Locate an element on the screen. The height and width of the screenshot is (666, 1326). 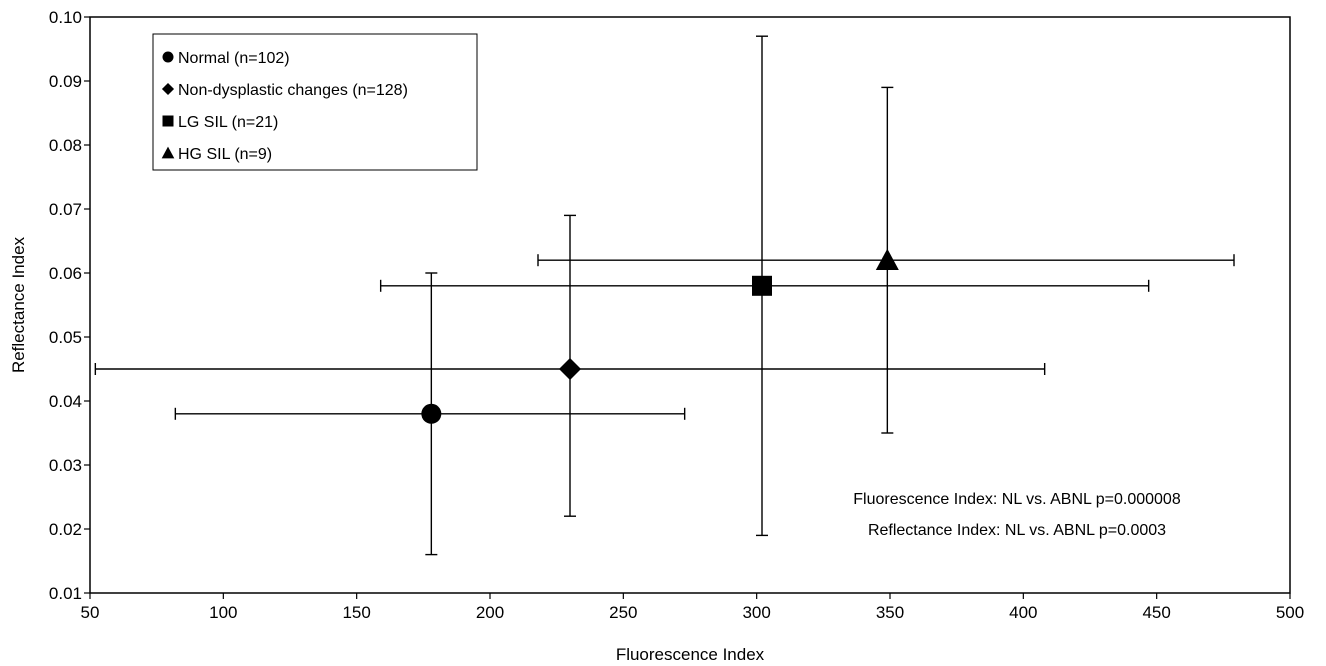
data-point-circle is located at coordinates (431, 413).